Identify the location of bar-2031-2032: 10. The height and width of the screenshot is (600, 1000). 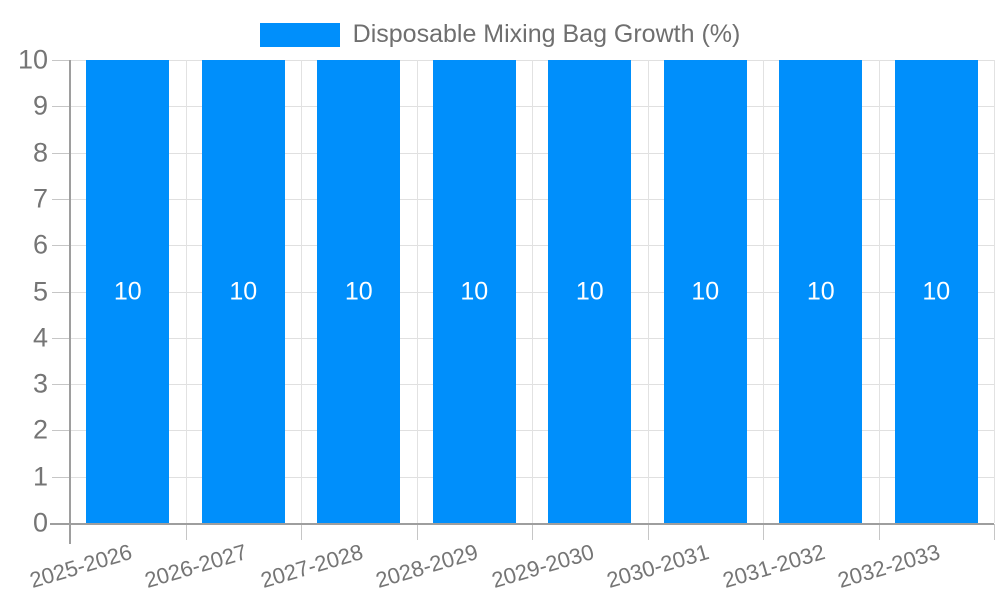
(821, 291).